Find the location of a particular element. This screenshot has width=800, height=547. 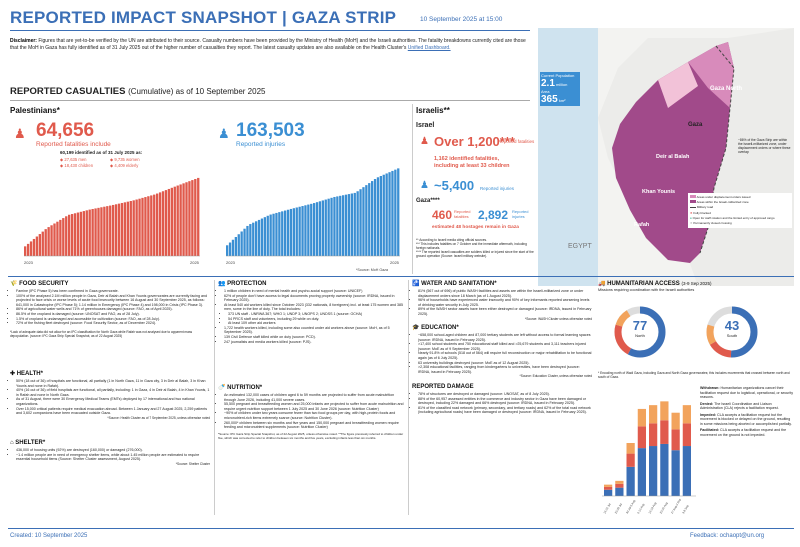

shelter-title: ⌂ SHELTER* is located at coordinates (28, 443).